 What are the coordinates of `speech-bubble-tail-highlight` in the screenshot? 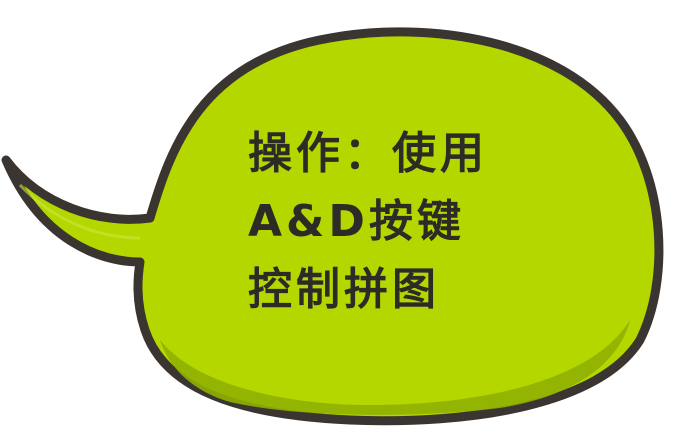 It's located at (79, 211).